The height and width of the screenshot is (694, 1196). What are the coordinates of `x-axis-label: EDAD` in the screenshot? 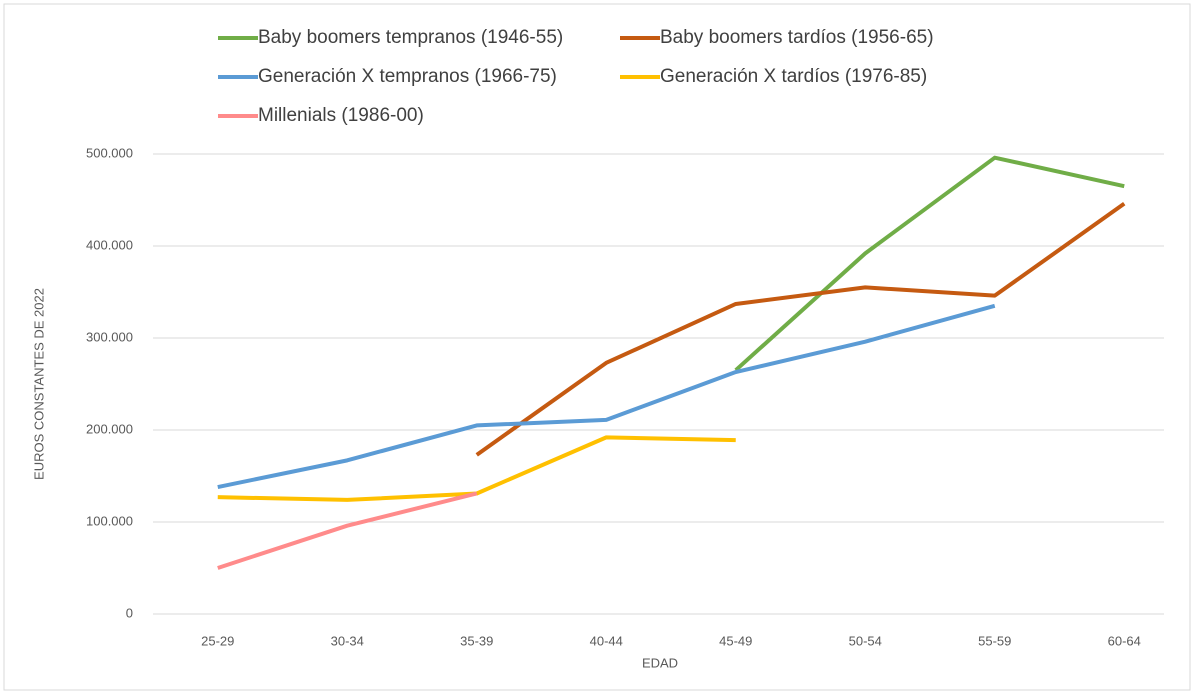 It's located at (660, 662).